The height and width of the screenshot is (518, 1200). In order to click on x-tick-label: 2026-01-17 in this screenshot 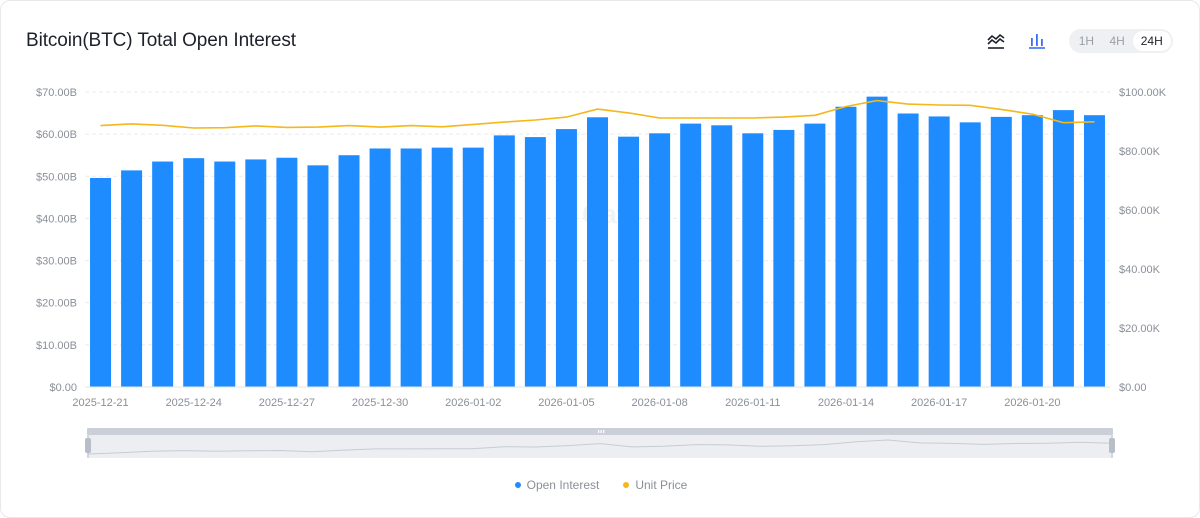, I will do `click(939, 403)`.